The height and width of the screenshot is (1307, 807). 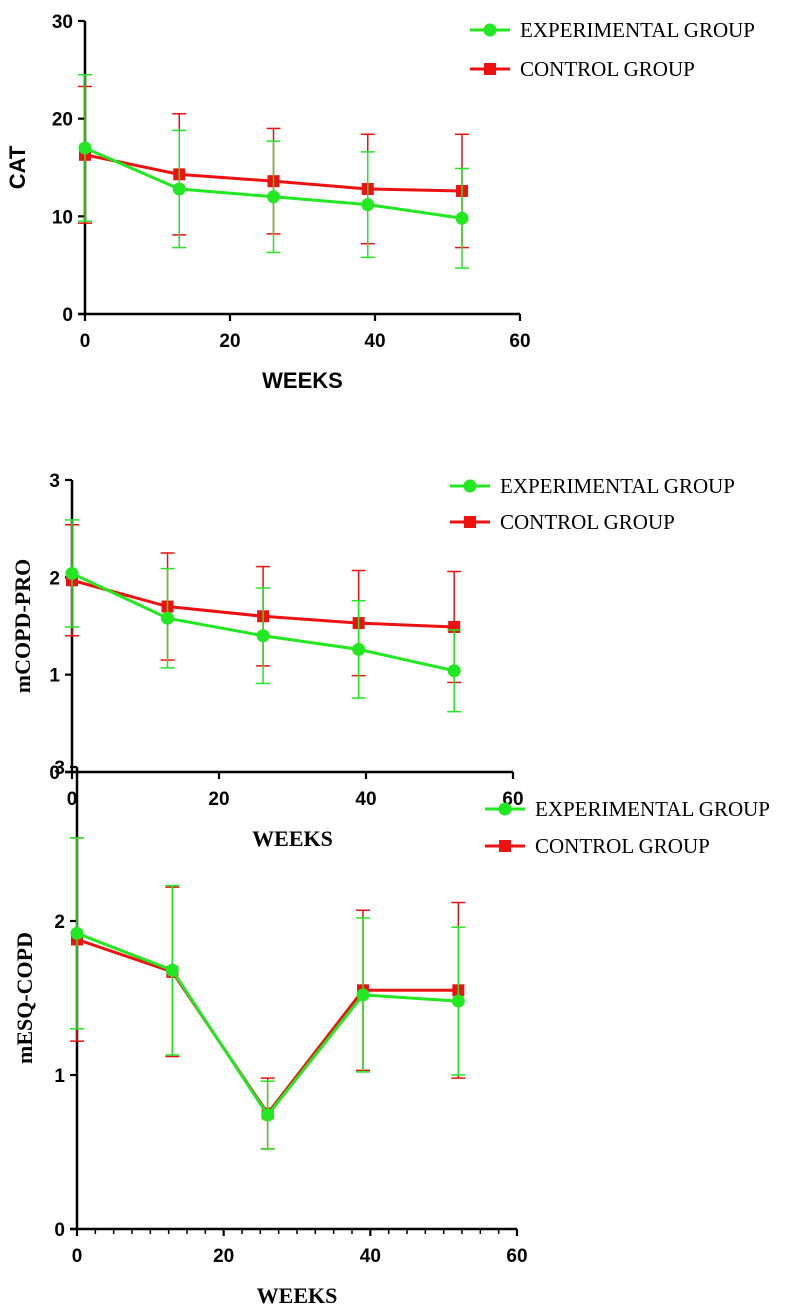 I want to click on y-tick-label: 30, so click(x=62, y=22).